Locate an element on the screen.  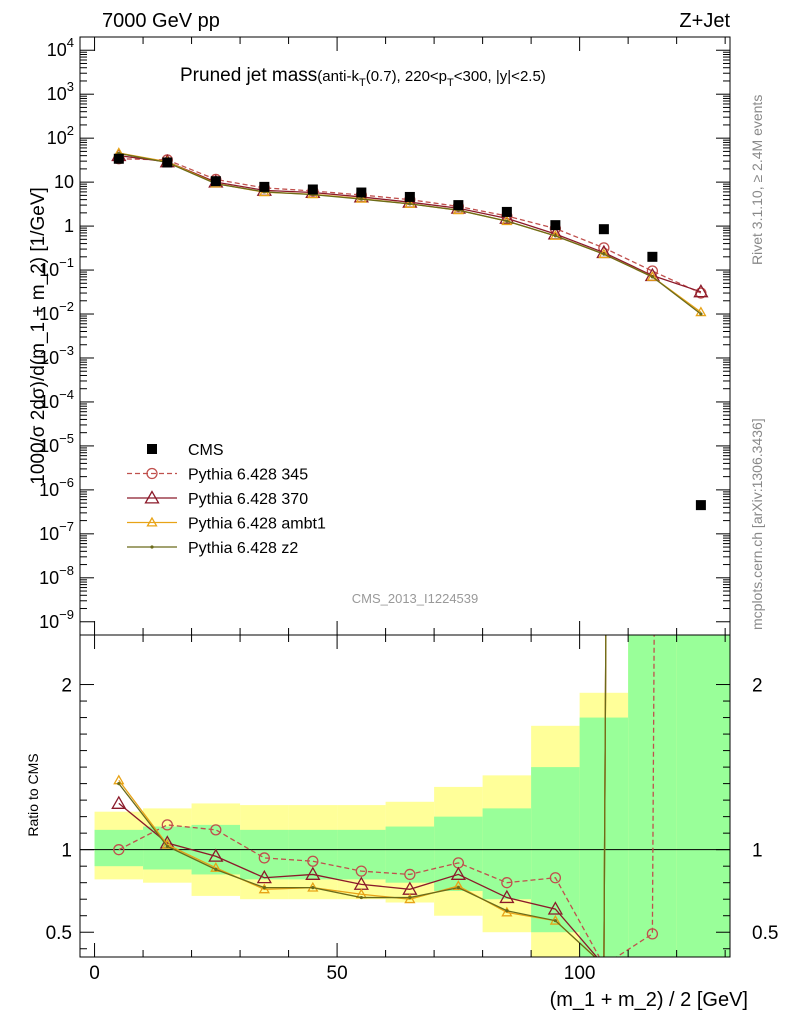
x-tick-label: 100 is located at coordinates (580, 973).